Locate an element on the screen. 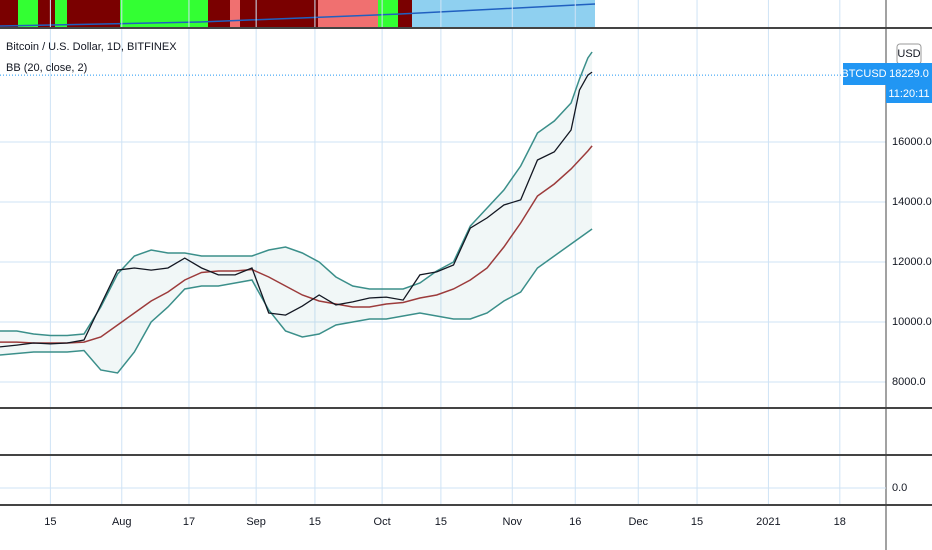 This screenshot has height=550, width=932. x-tick-label: 18 is located at coordinates (840, 522).